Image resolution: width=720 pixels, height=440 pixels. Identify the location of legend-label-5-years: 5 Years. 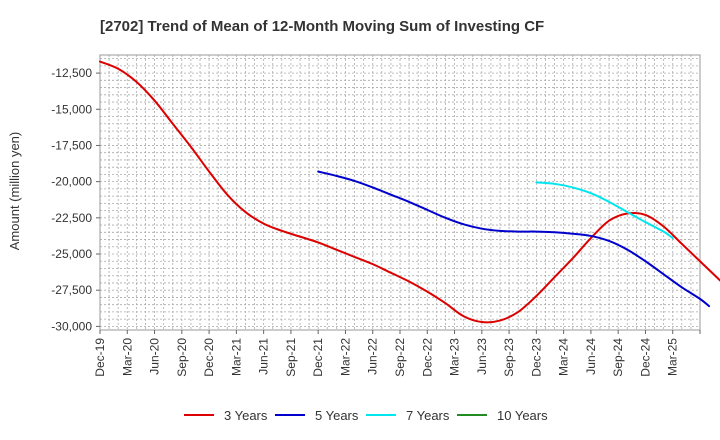
(337, 415).